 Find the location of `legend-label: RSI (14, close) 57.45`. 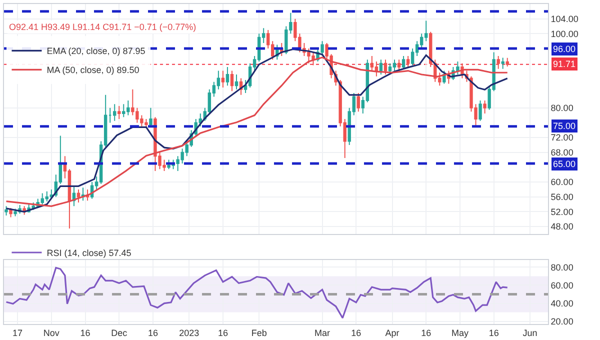

legend-label: RSI (14, close) 57.45 is located at coordinates (89, 253).